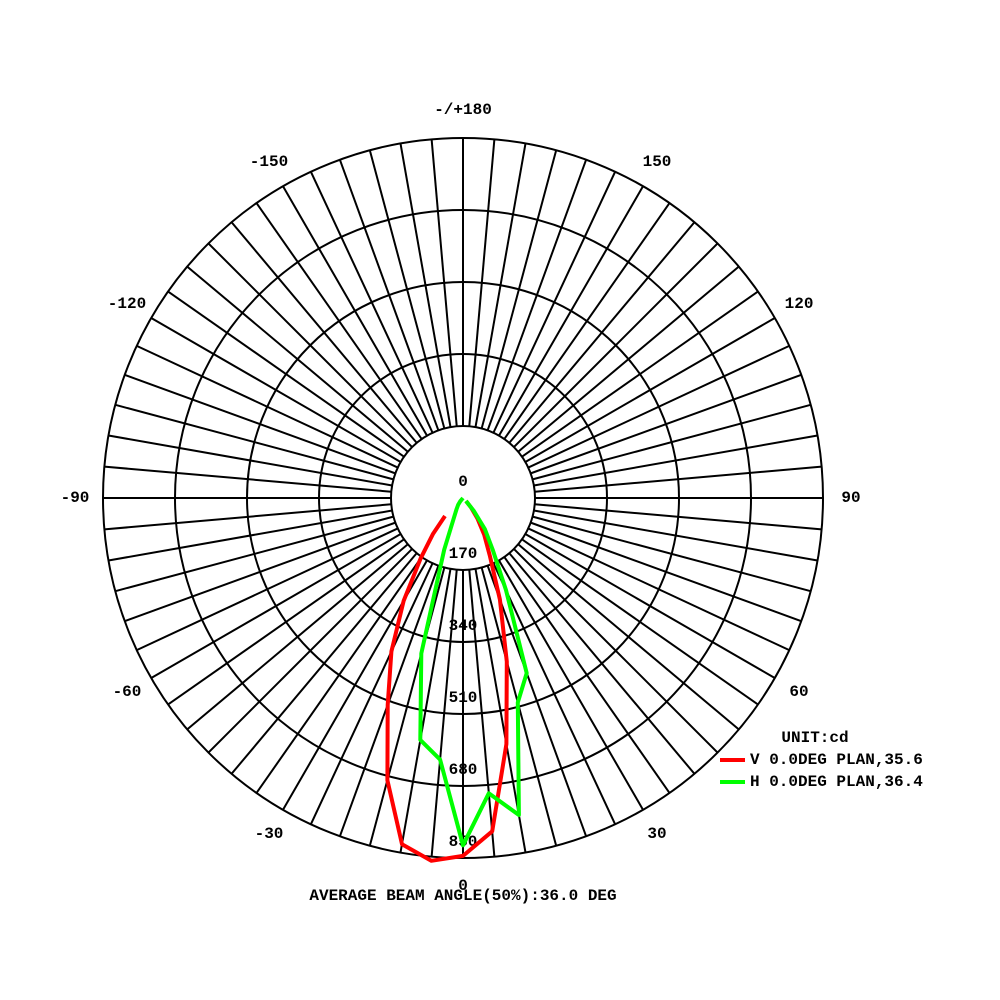 The height and width of the screenshot is (1000, 1000). What do you see at coordinates (463, 626) in the screenshot?
I see `r-tick-label: 340` at bounding box center [463, 626].